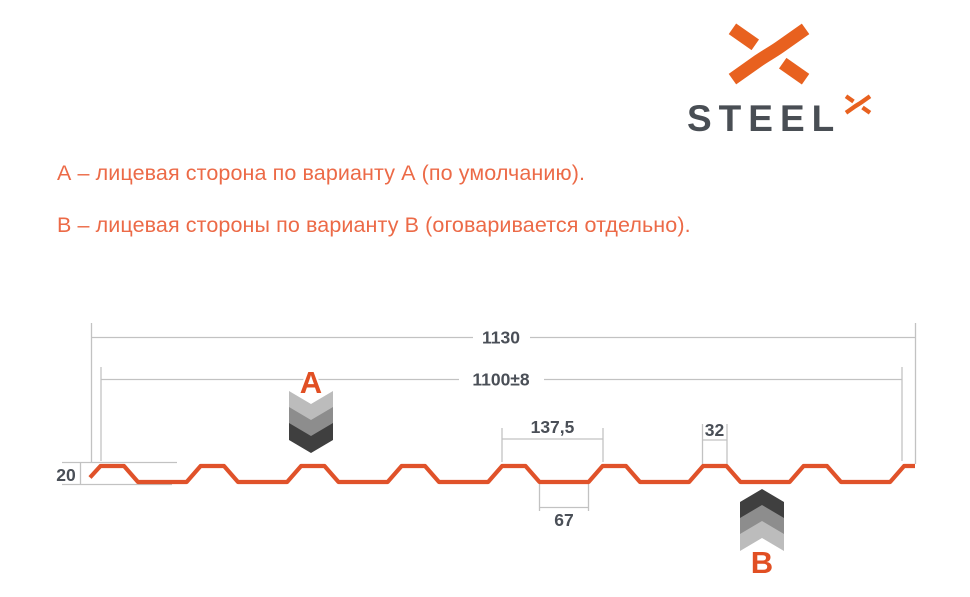 Image resolution: width=970 pixels, height=597 pixels. I want to click on side-a-chevrons-icon, so click(311, 422).